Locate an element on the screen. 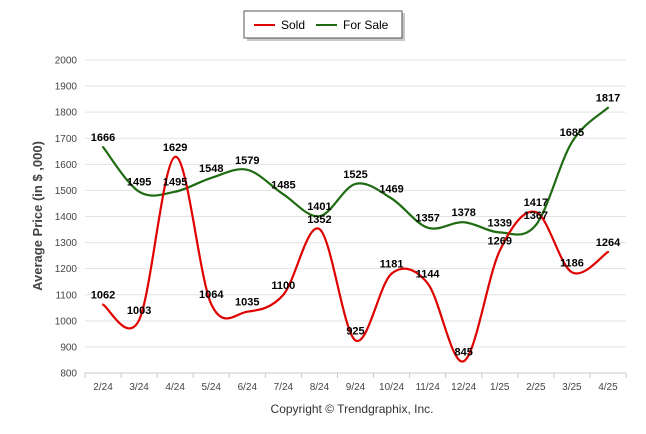  data-label-sold: 1144 is located at coordinates (428, 274).